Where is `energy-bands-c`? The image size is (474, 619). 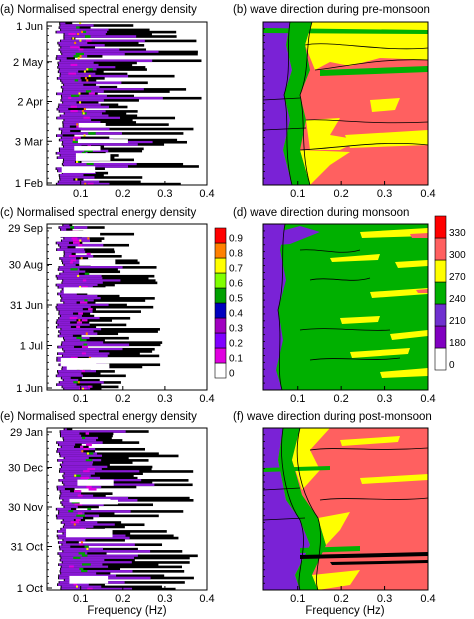
energy-bands-c is located at coordinates (109, 307).